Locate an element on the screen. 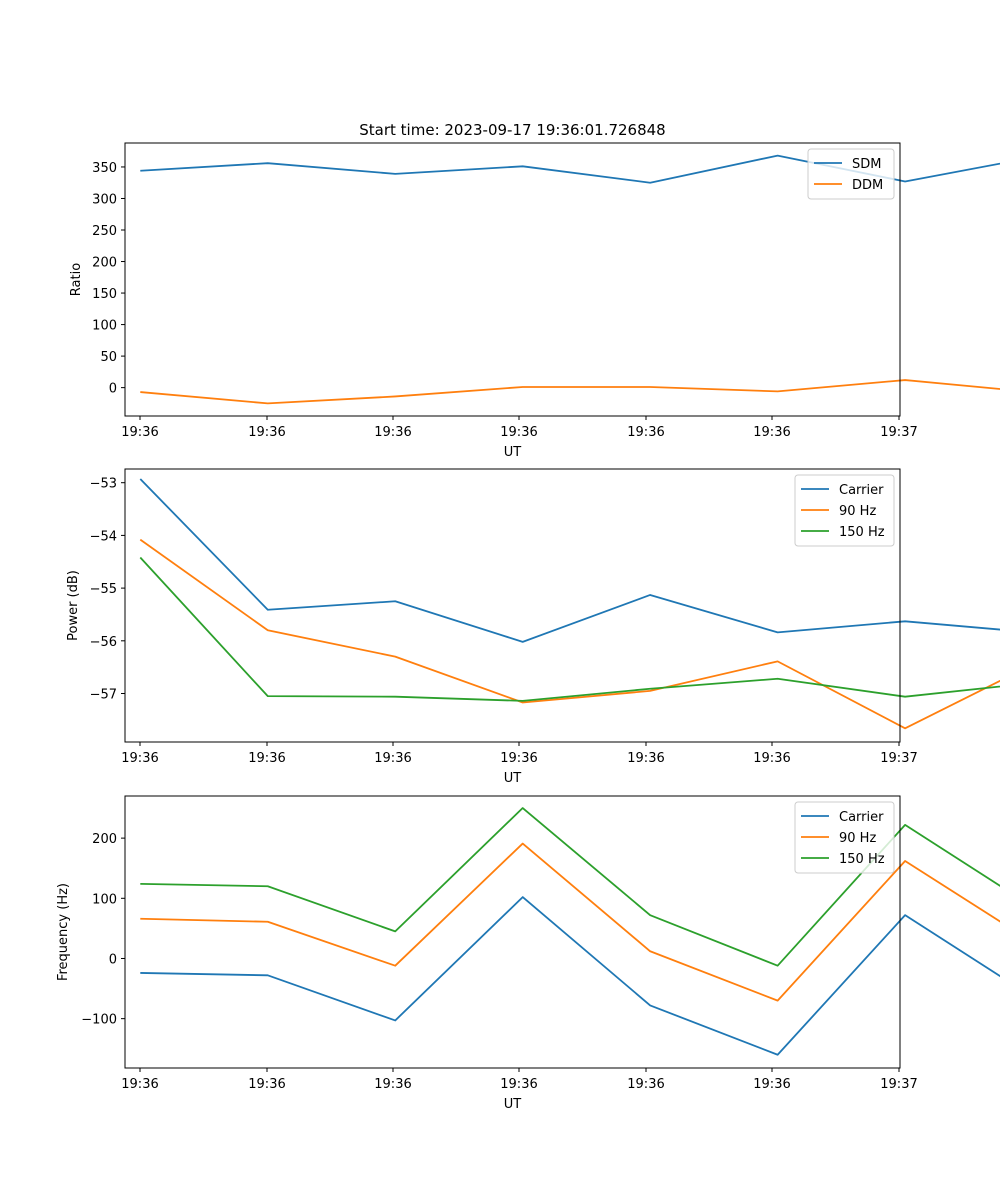  y-axis-label: Ratio is located at coordinates (76, 279).